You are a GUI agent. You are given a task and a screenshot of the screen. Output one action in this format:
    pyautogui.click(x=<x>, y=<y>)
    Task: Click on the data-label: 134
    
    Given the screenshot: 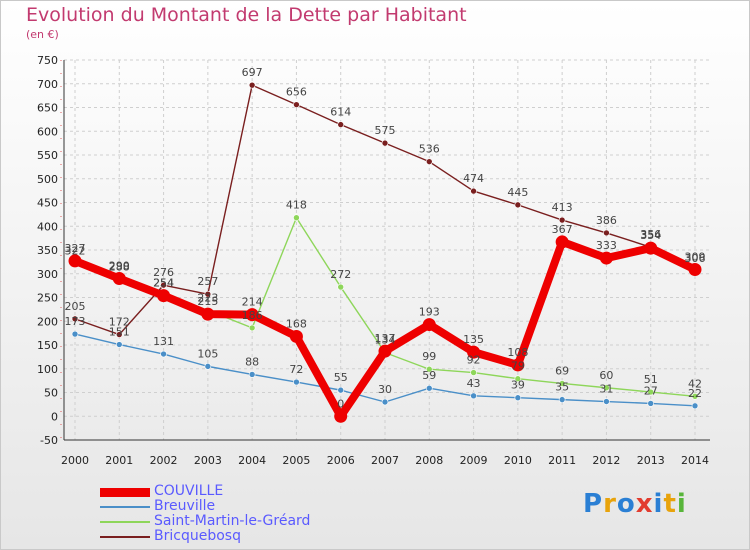 What is the action you would take?
    pyautogui.click(x=385, y=340)
    